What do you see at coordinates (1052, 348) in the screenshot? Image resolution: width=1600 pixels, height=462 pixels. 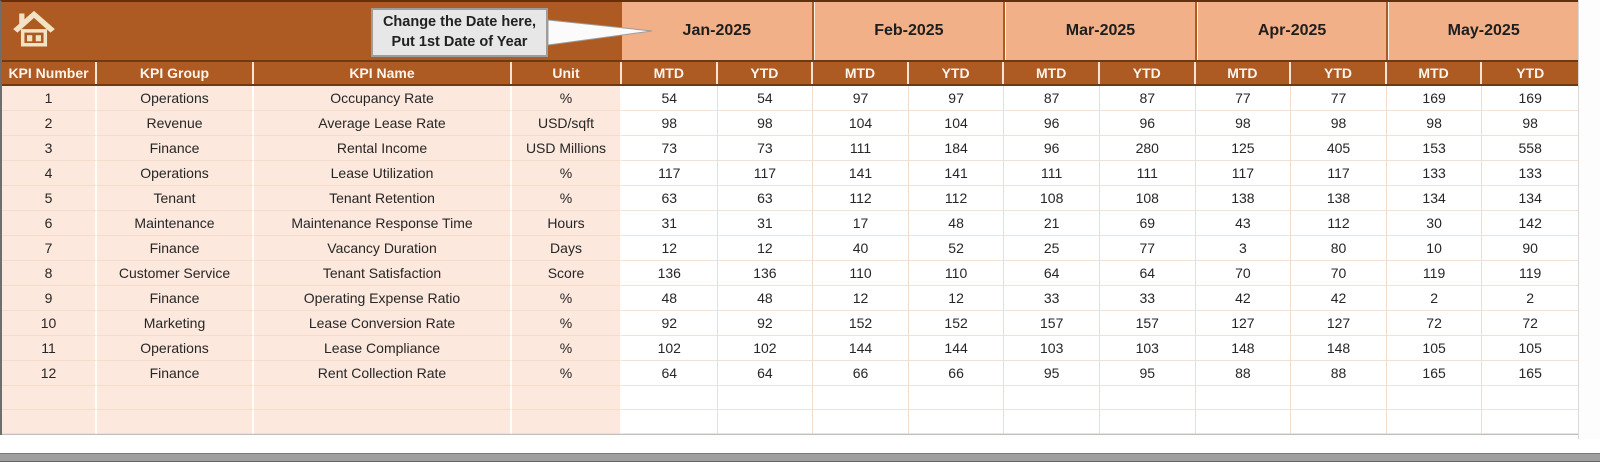 I see `cell-value-r11-c5: 103` at bounding box center [1052, 348].